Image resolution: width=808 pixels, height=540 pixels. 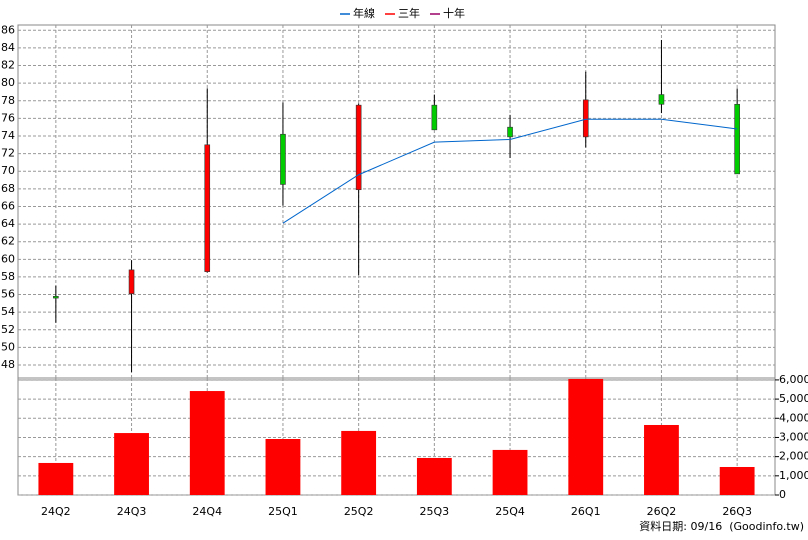 What do you see at coordinates (8, 135) in the screenshot?
I see `y-tick-label: 74` at bounding box center [8, 135].